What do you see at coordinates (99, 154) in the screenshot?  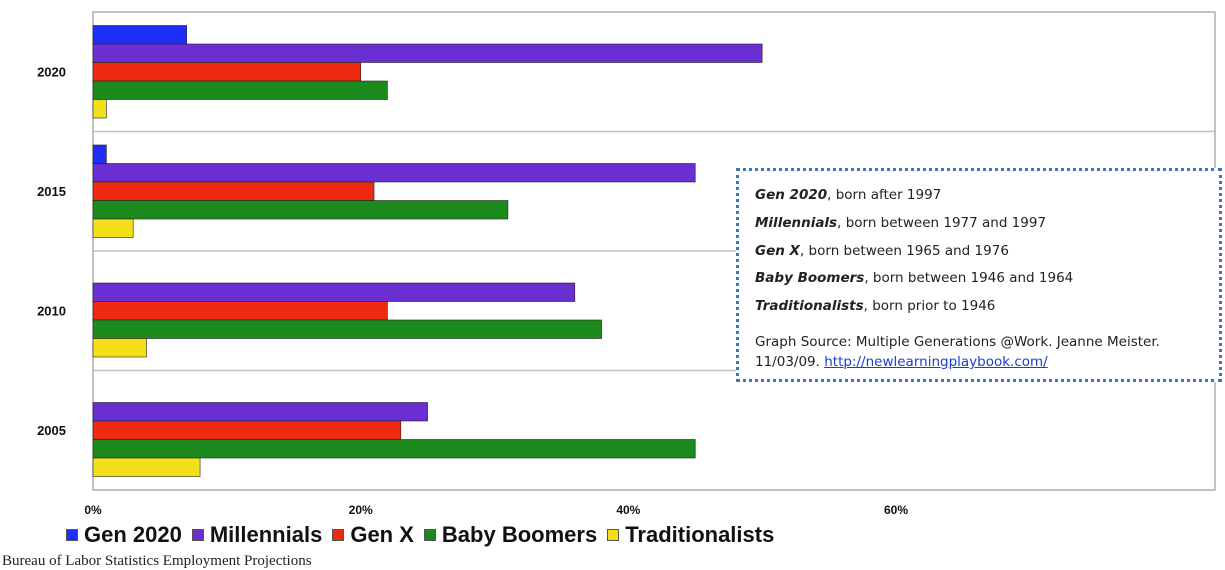 I see `bar-gen-2020-2015` at bounding box center [99, 154].